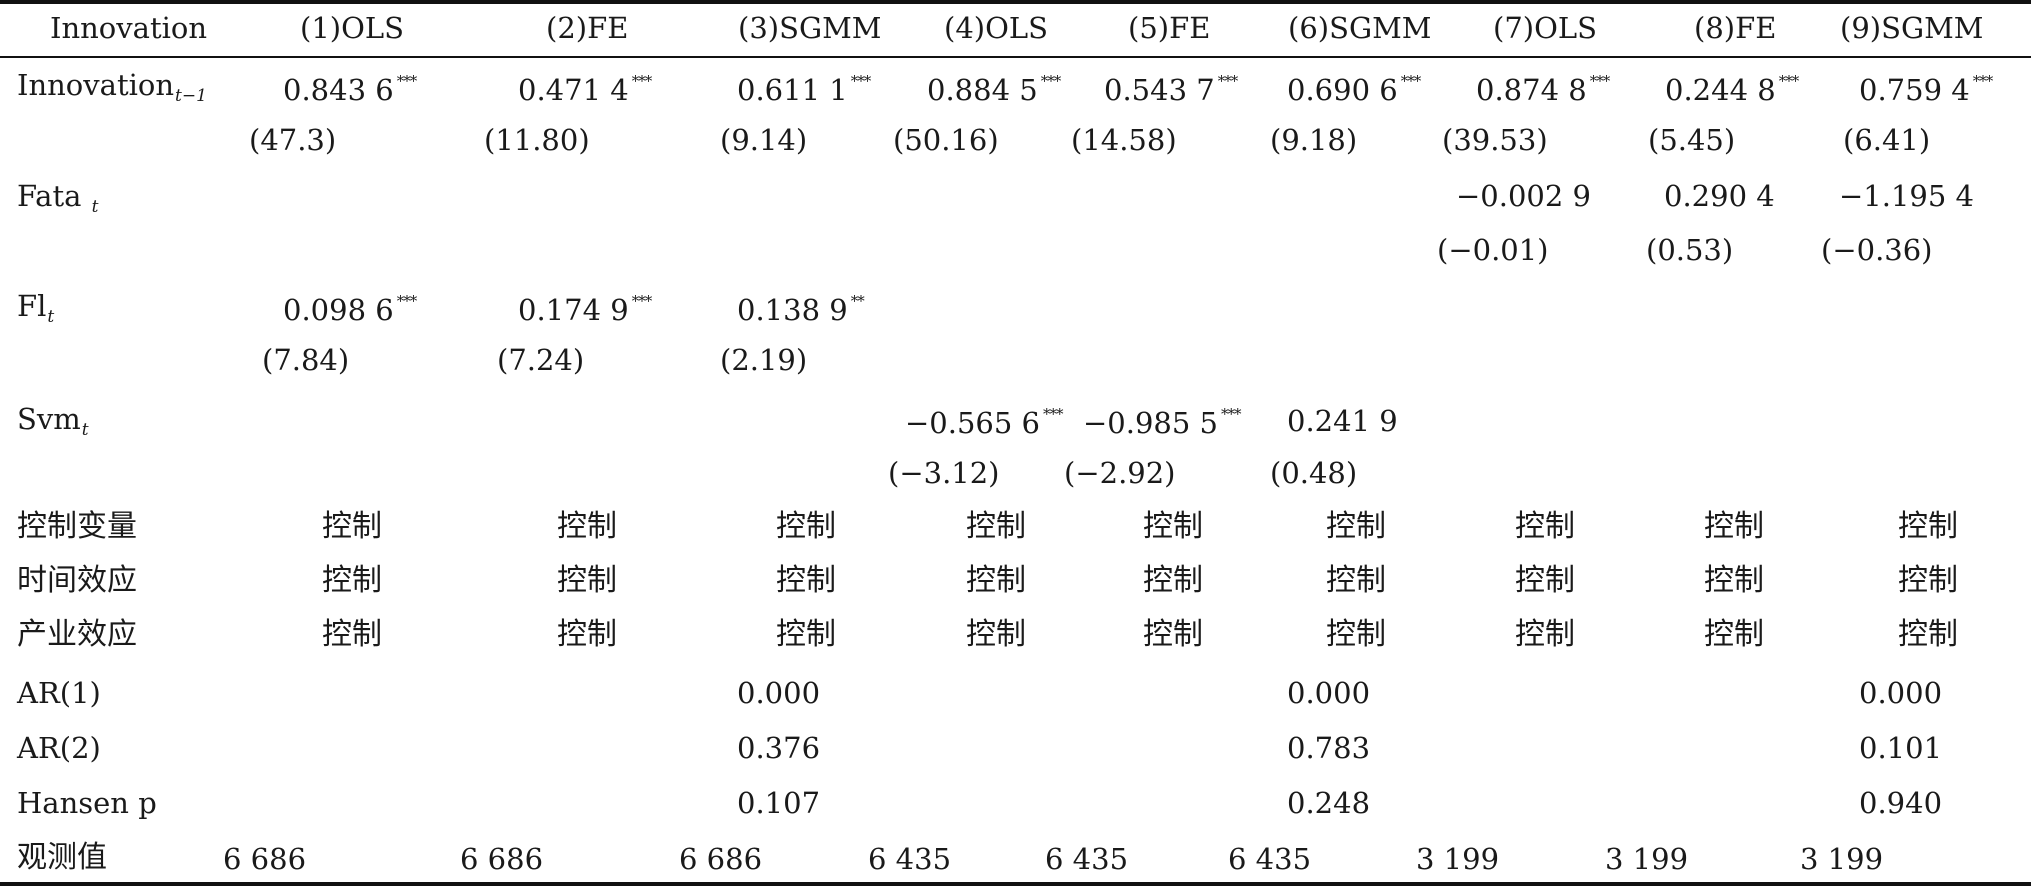 The image size is (2031, 887). I want to click on ar2-col-3: 0.376, so click(779, 748).